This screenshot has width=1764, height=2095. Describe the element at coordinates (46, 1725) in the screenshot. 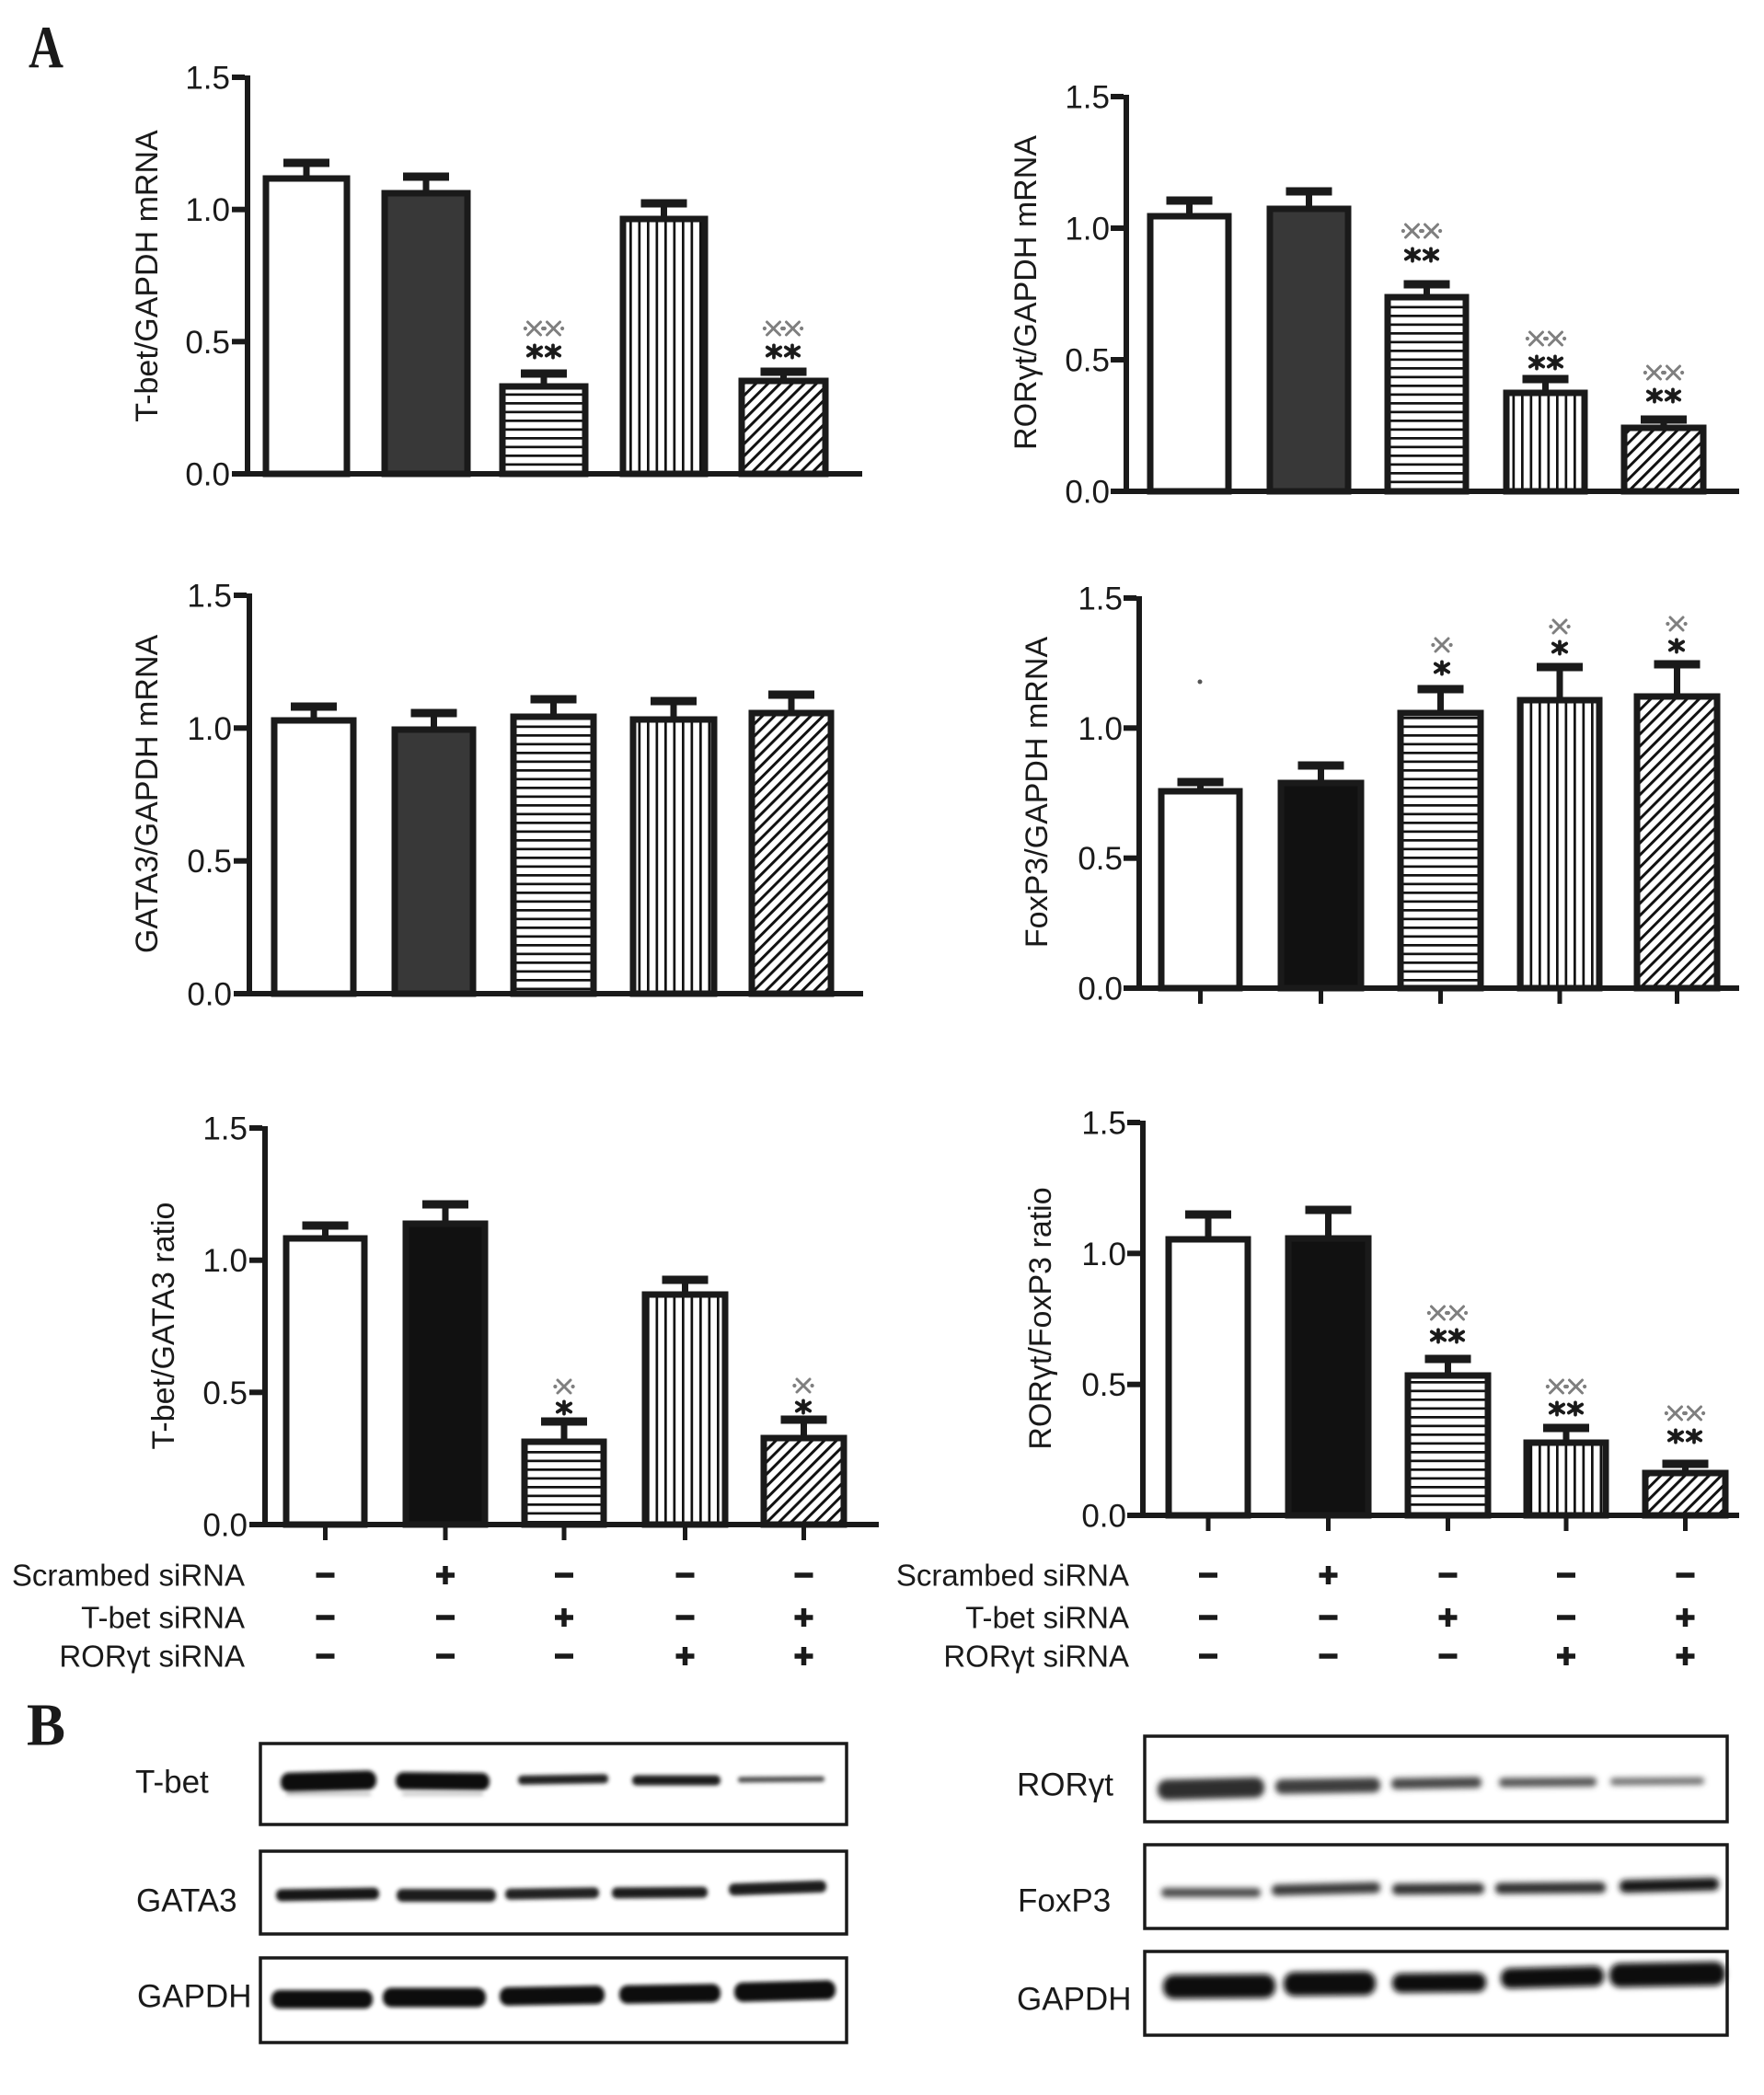

I see `svg-text: B` at that location.